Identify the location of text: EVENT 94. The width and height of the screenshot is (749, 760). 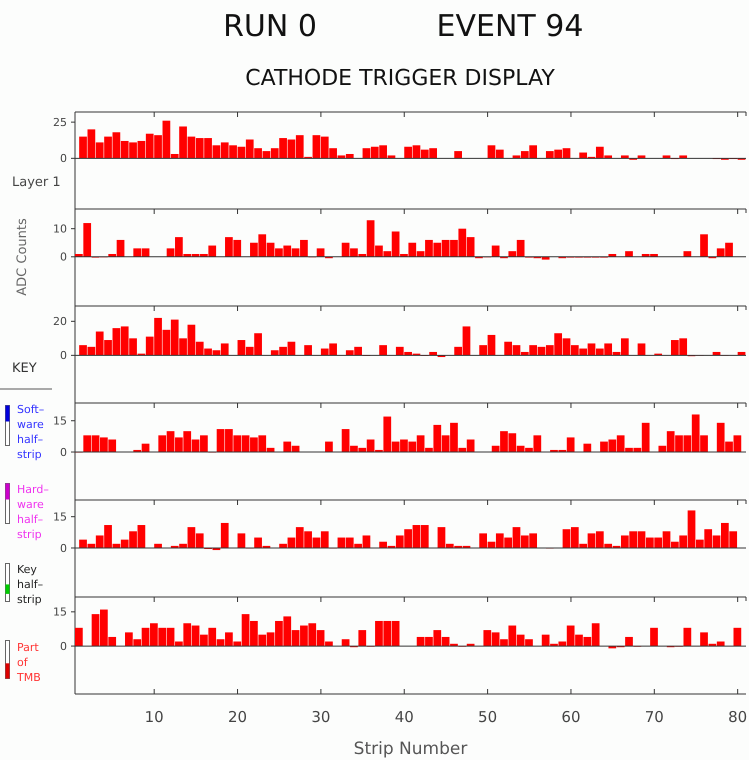
(510, 26).